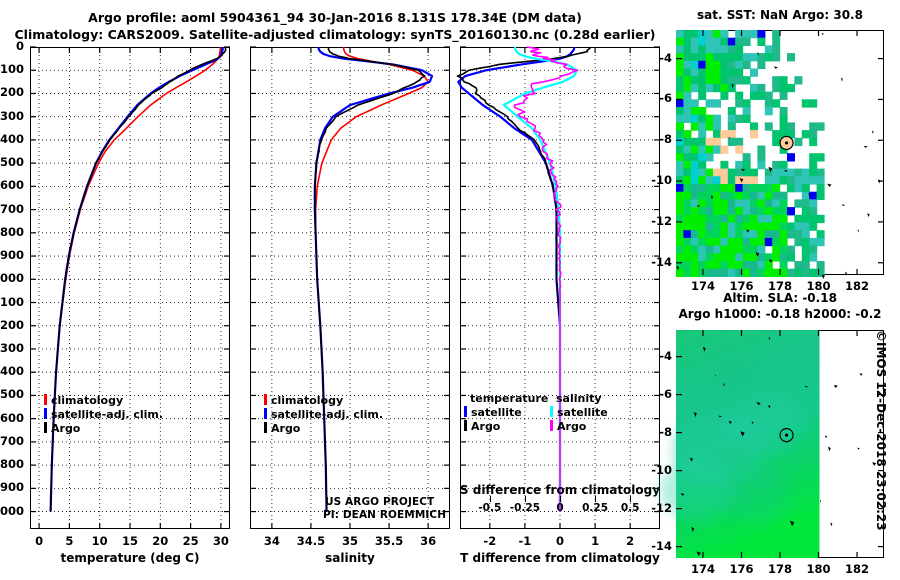 This screenshot has height=580, width=900. Describe the element at coordinates (389, 541) in the screenshot. I see `xtick-salinity-3: 35.5` at that location.